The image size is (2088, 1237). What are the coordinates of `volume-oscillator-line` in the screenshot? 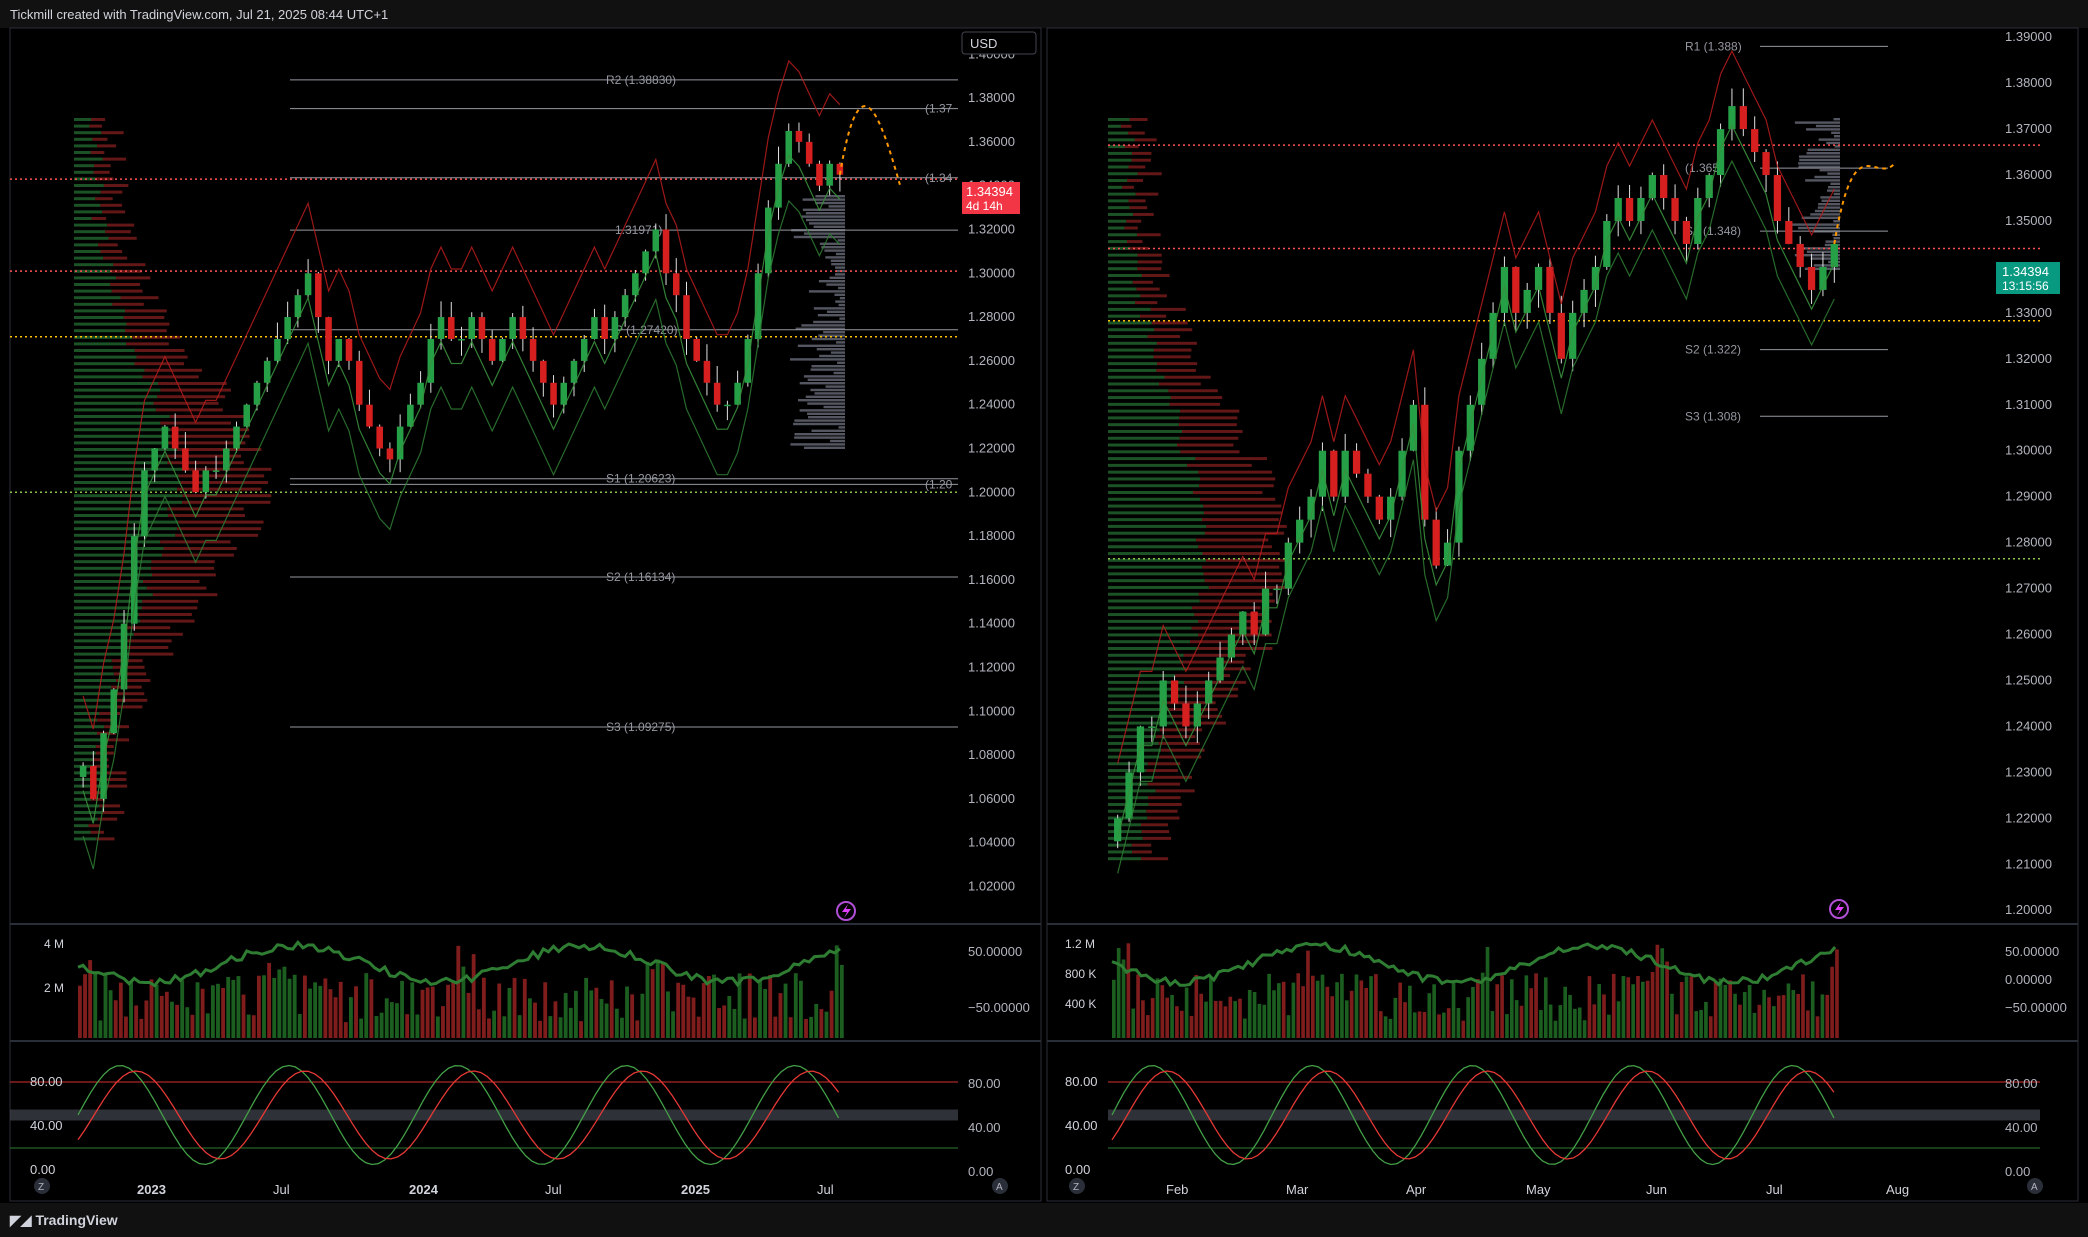 It's located at (1474, 964).